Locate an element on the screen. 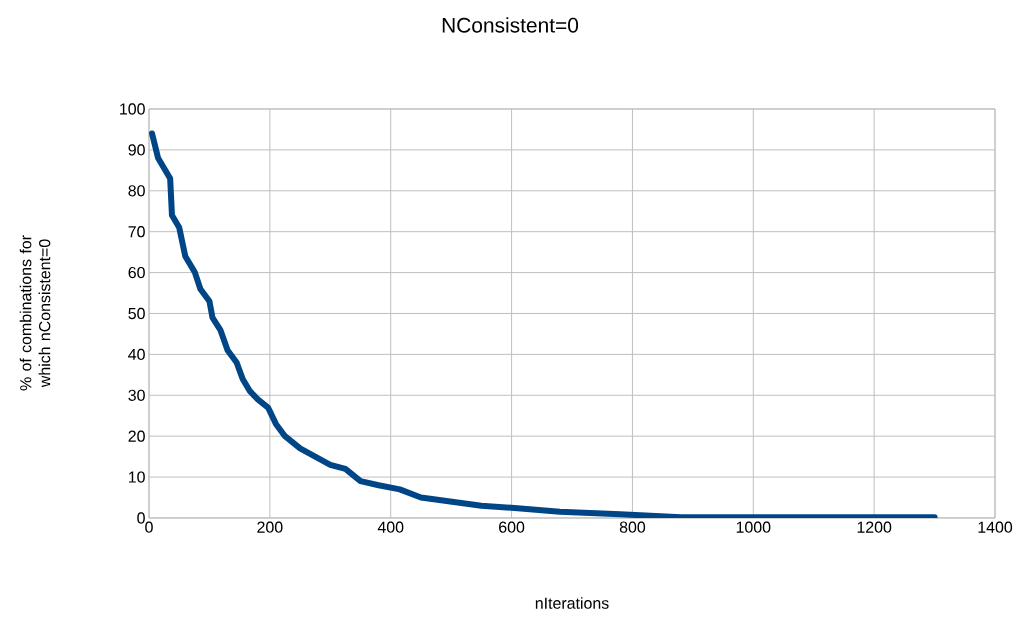 The width and height of the screenshot is (1021, 617). y-tick-label: 80 is located at coordinates (136, 191).